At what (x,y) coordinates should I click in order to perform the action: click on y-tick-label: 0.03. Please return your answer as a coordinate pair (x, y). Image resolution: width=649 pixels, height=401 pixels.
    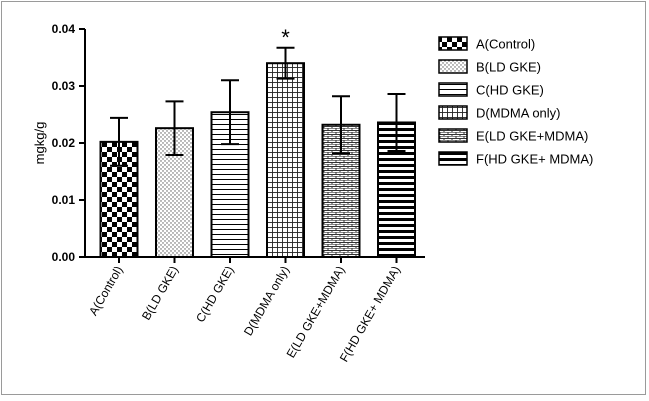
    Looking at the image, I should click on (64, 86).